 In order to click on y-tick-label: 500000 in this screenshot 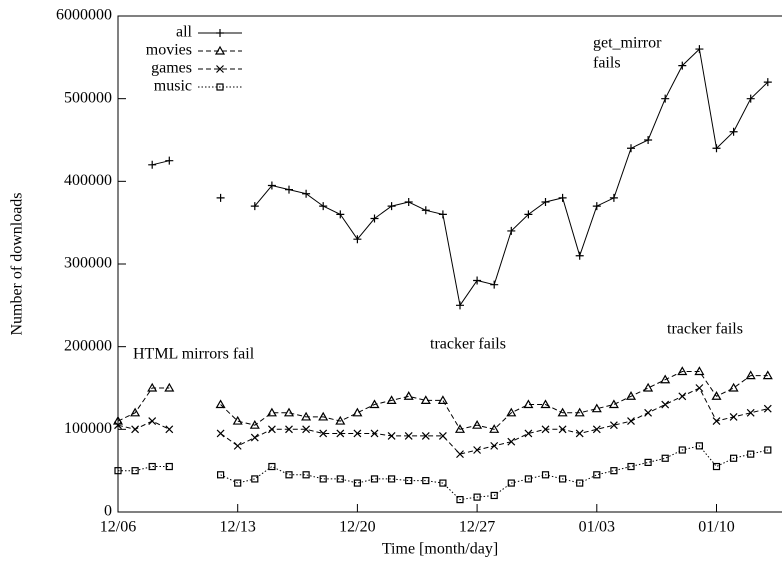, I will do `click(88, 97)`.